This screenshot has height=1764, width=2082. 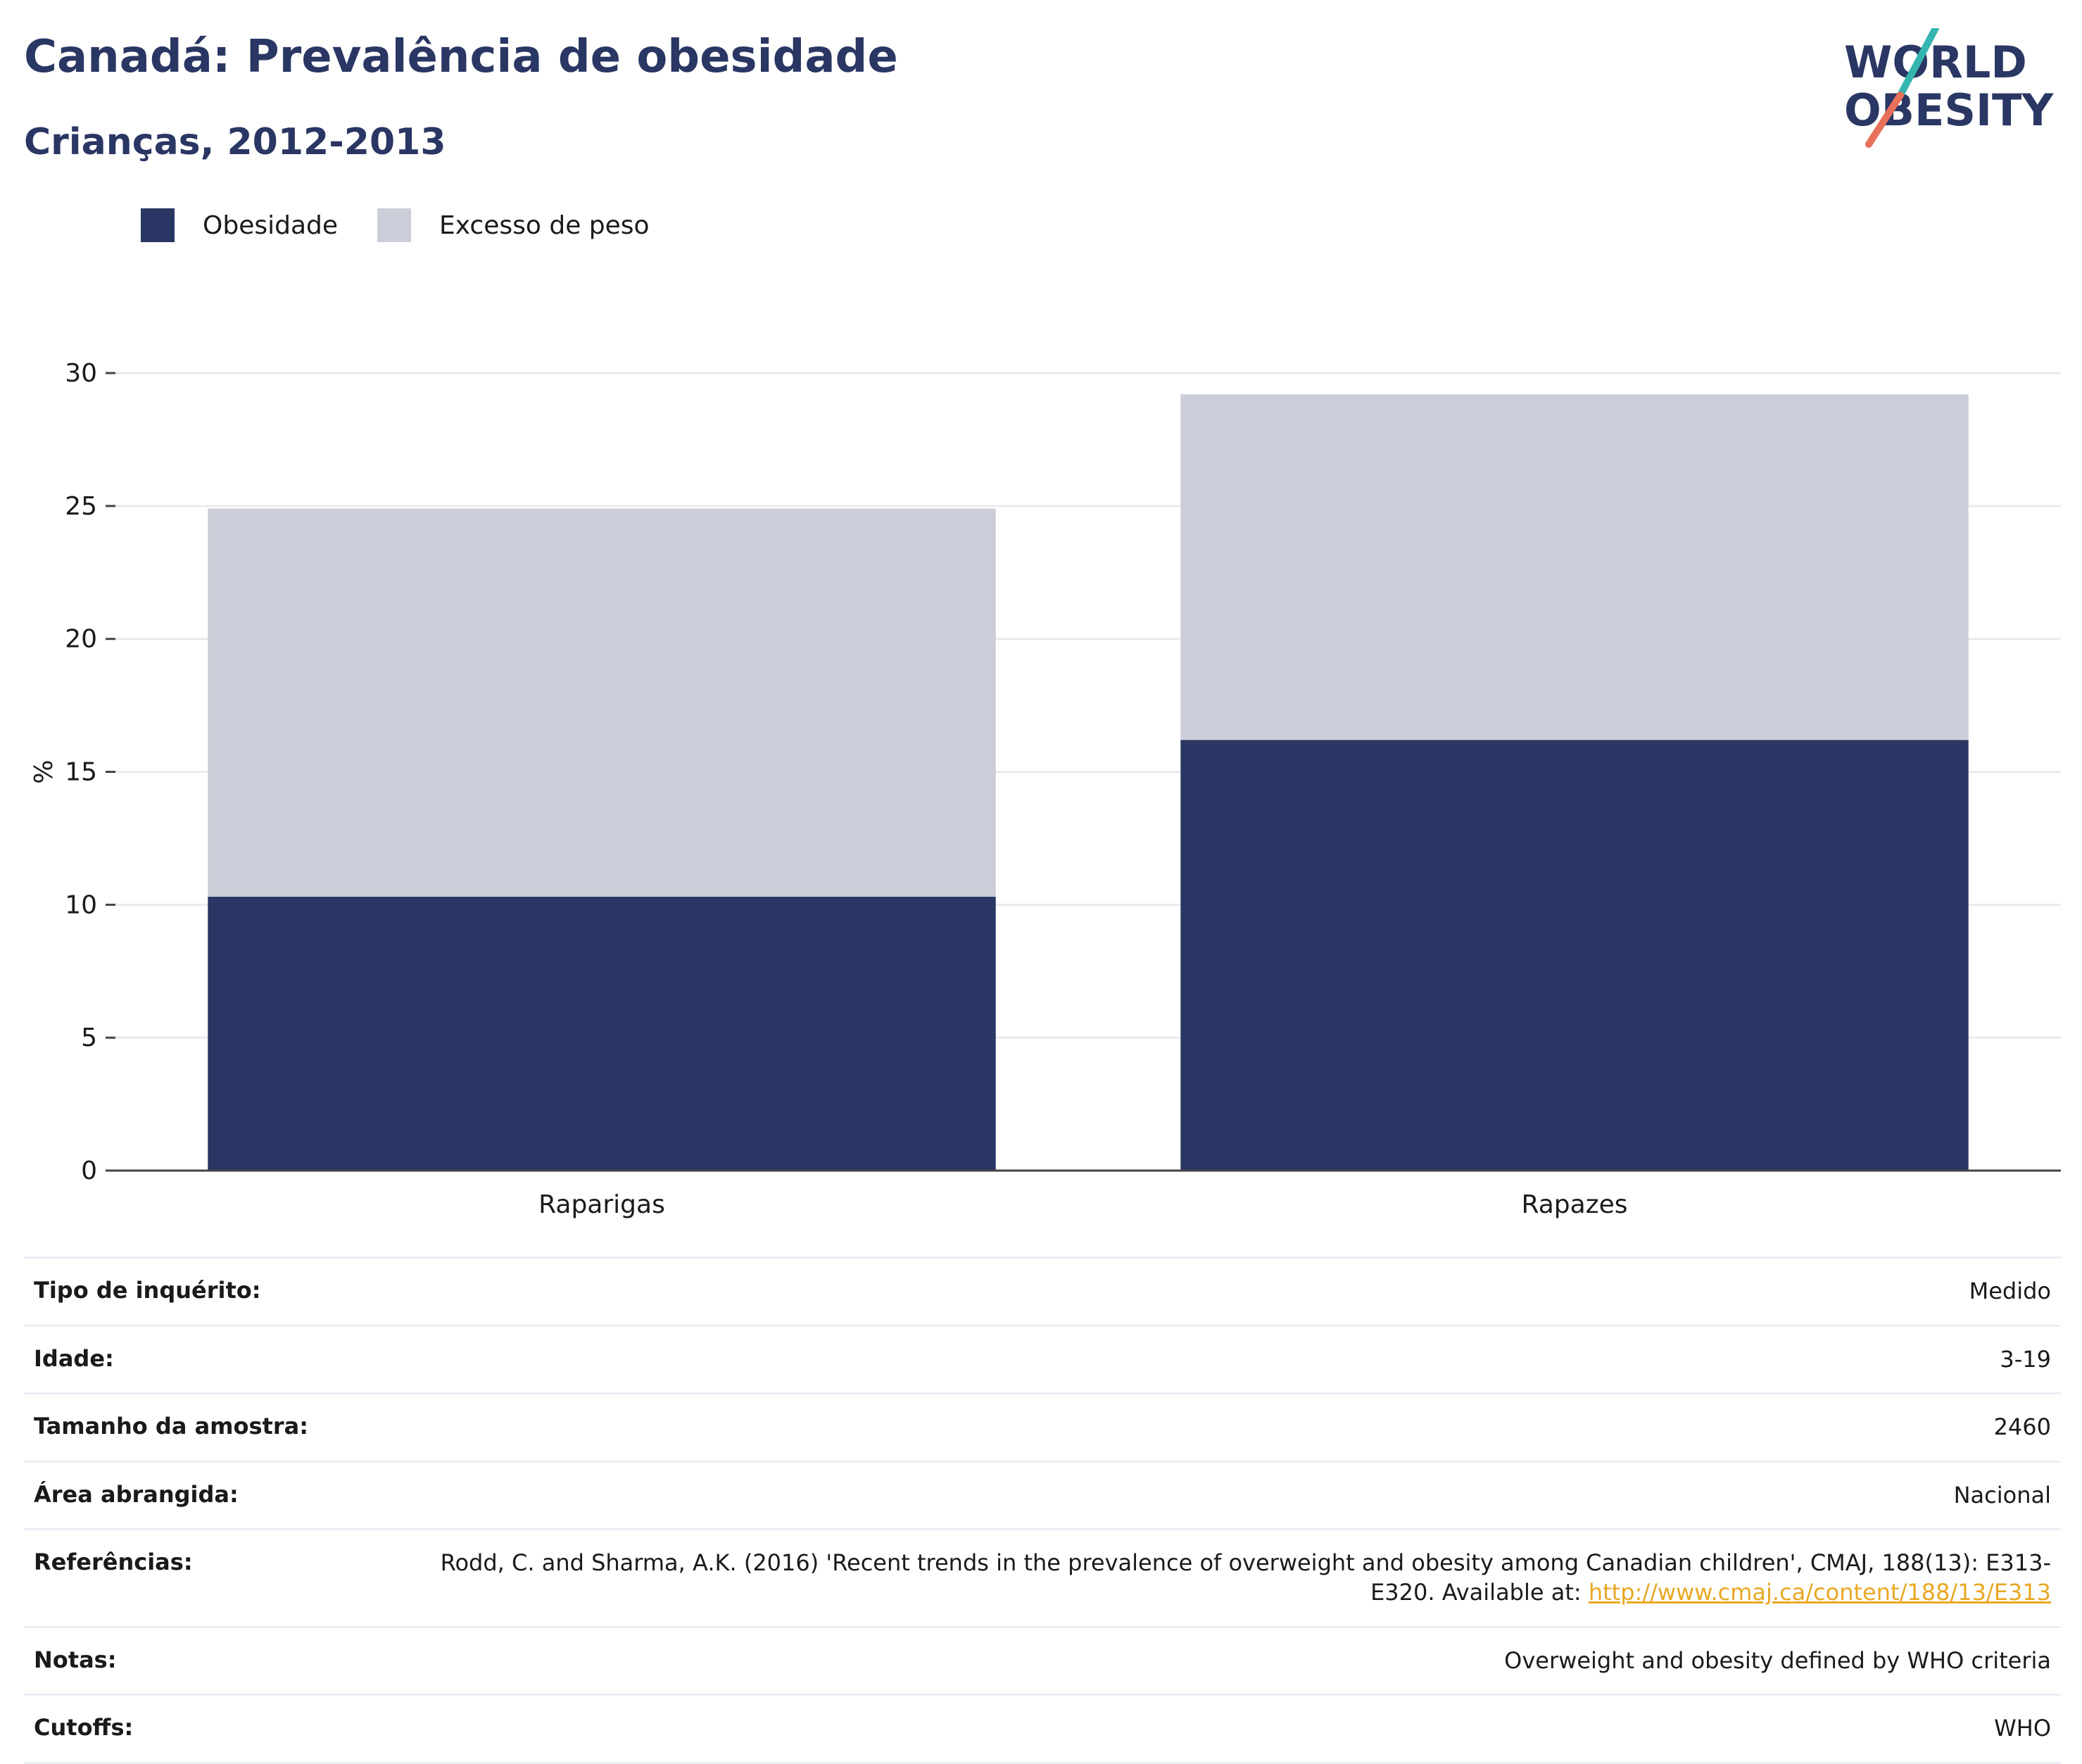 What do you see at coordinates (2023, 1728) in the screenshot?
I see `info-value: WHO` at bounding box center [2023, 1728].